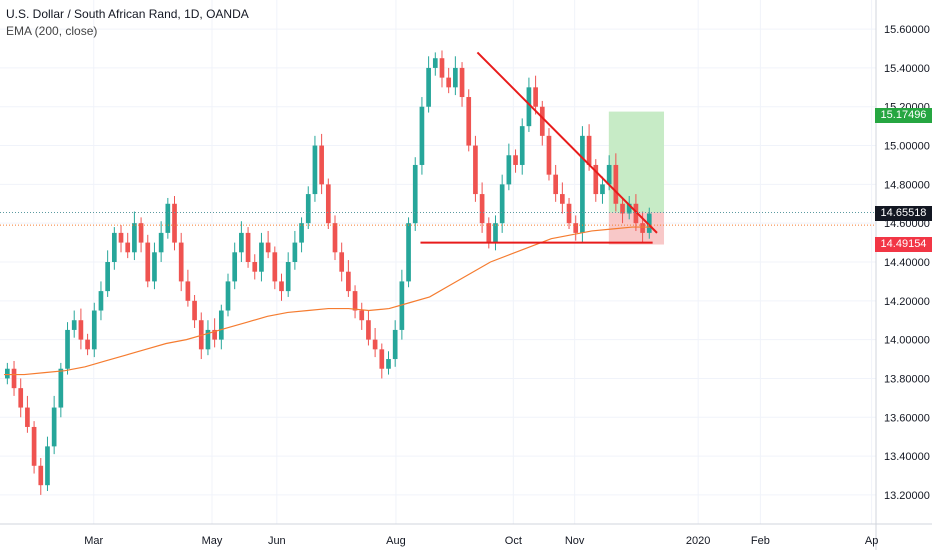  I want to click on y-tick-label: 13.20000, so click(907, 496).